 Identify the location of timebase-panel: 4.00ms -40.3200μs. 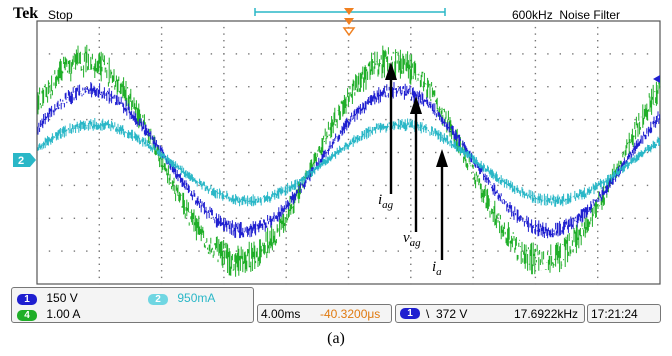
(324, 313).